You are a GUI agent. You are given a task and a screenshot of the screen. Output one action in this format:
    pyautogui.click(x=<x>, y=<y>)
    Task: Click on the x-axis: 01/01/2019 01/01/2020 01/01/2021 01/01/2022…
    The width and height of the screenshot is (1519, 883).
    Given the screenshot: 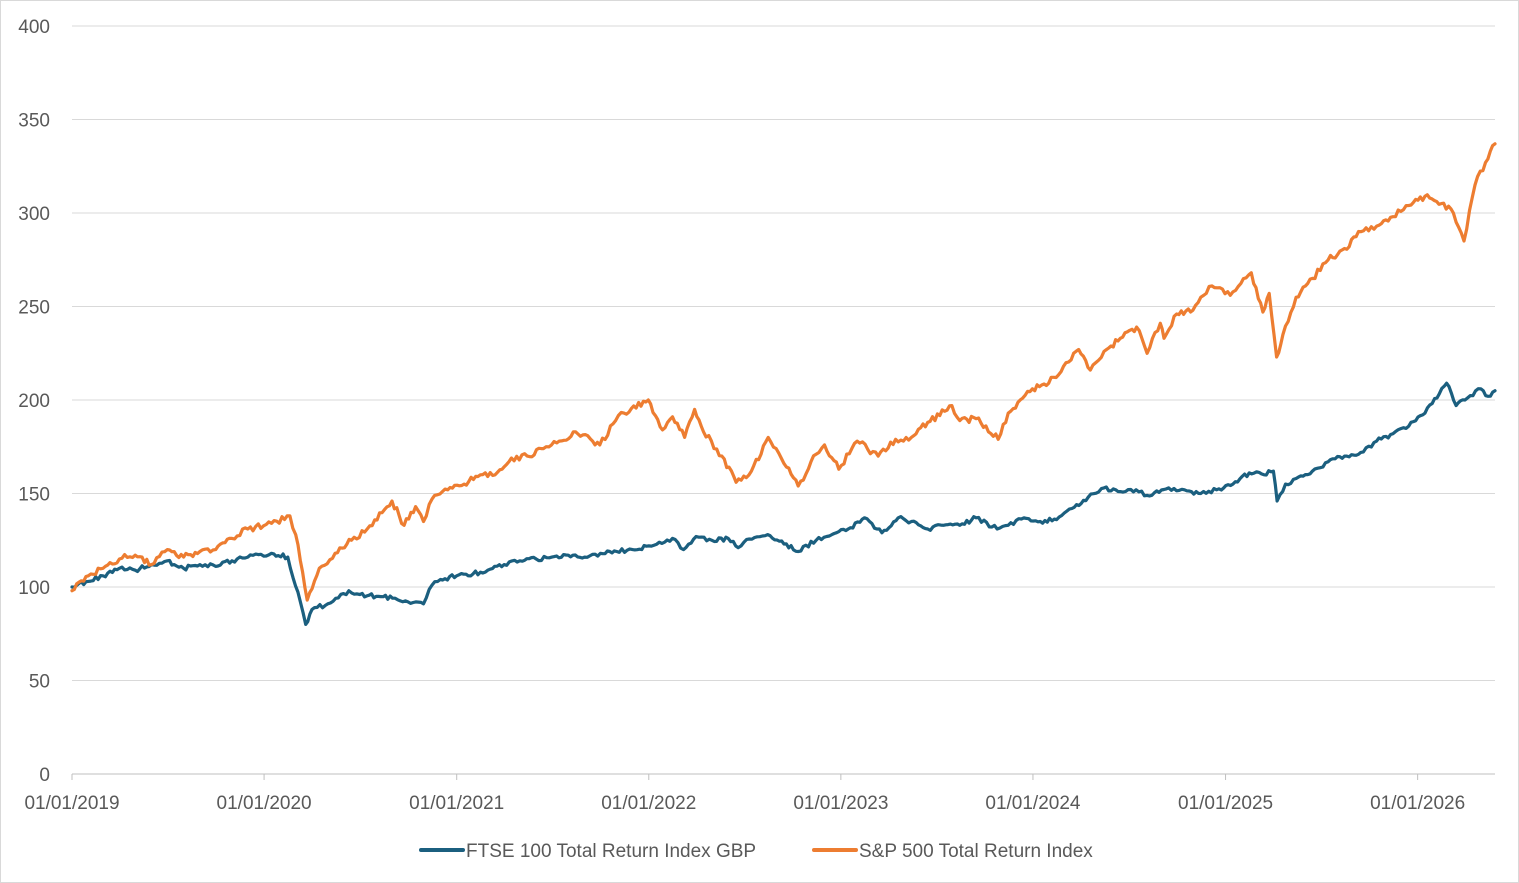 What is the action you would take?
    pyautogui.click(x=759, y=793)
    